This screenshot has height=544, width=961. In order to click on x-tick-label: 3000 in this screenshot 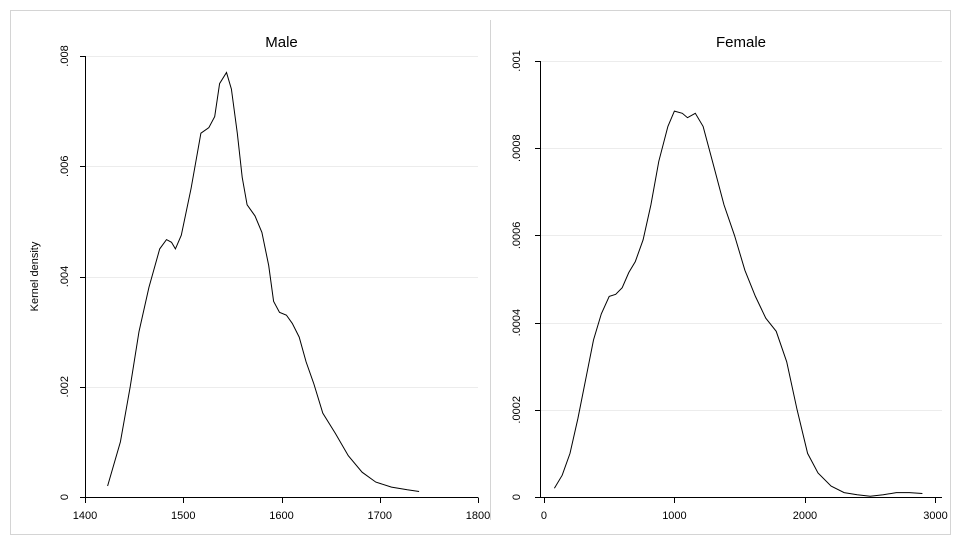, I will do `click(935, 516)`.